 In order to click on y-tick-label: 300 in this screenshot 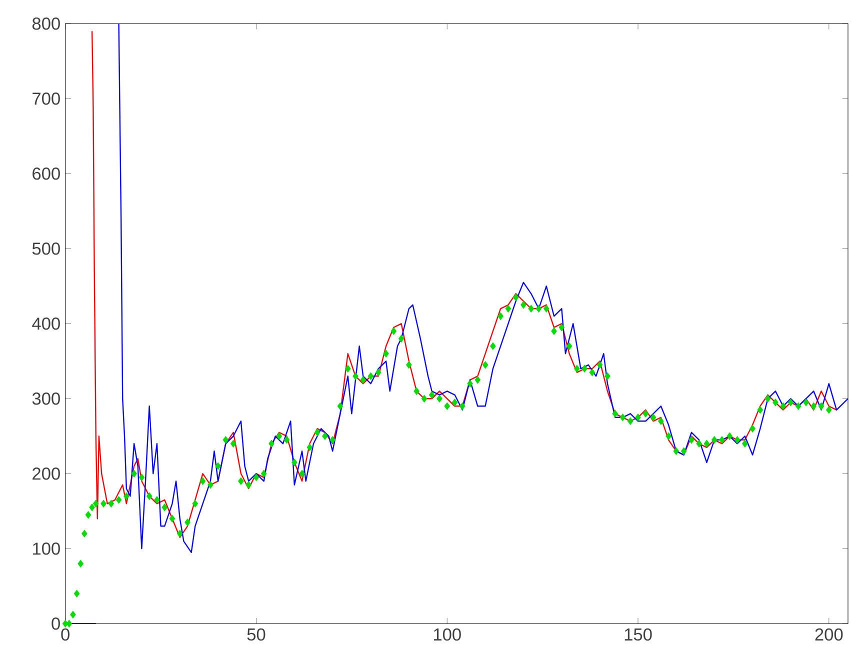, I will do `click(46, 398)`.